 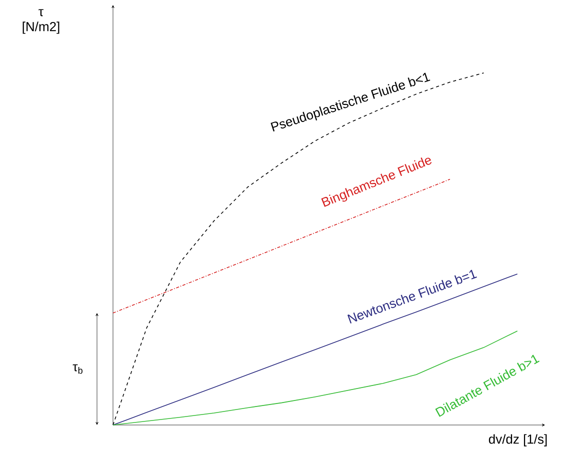 I want to click on x-axis-title: dv/dz [1/s], so click(x=517, y=440).